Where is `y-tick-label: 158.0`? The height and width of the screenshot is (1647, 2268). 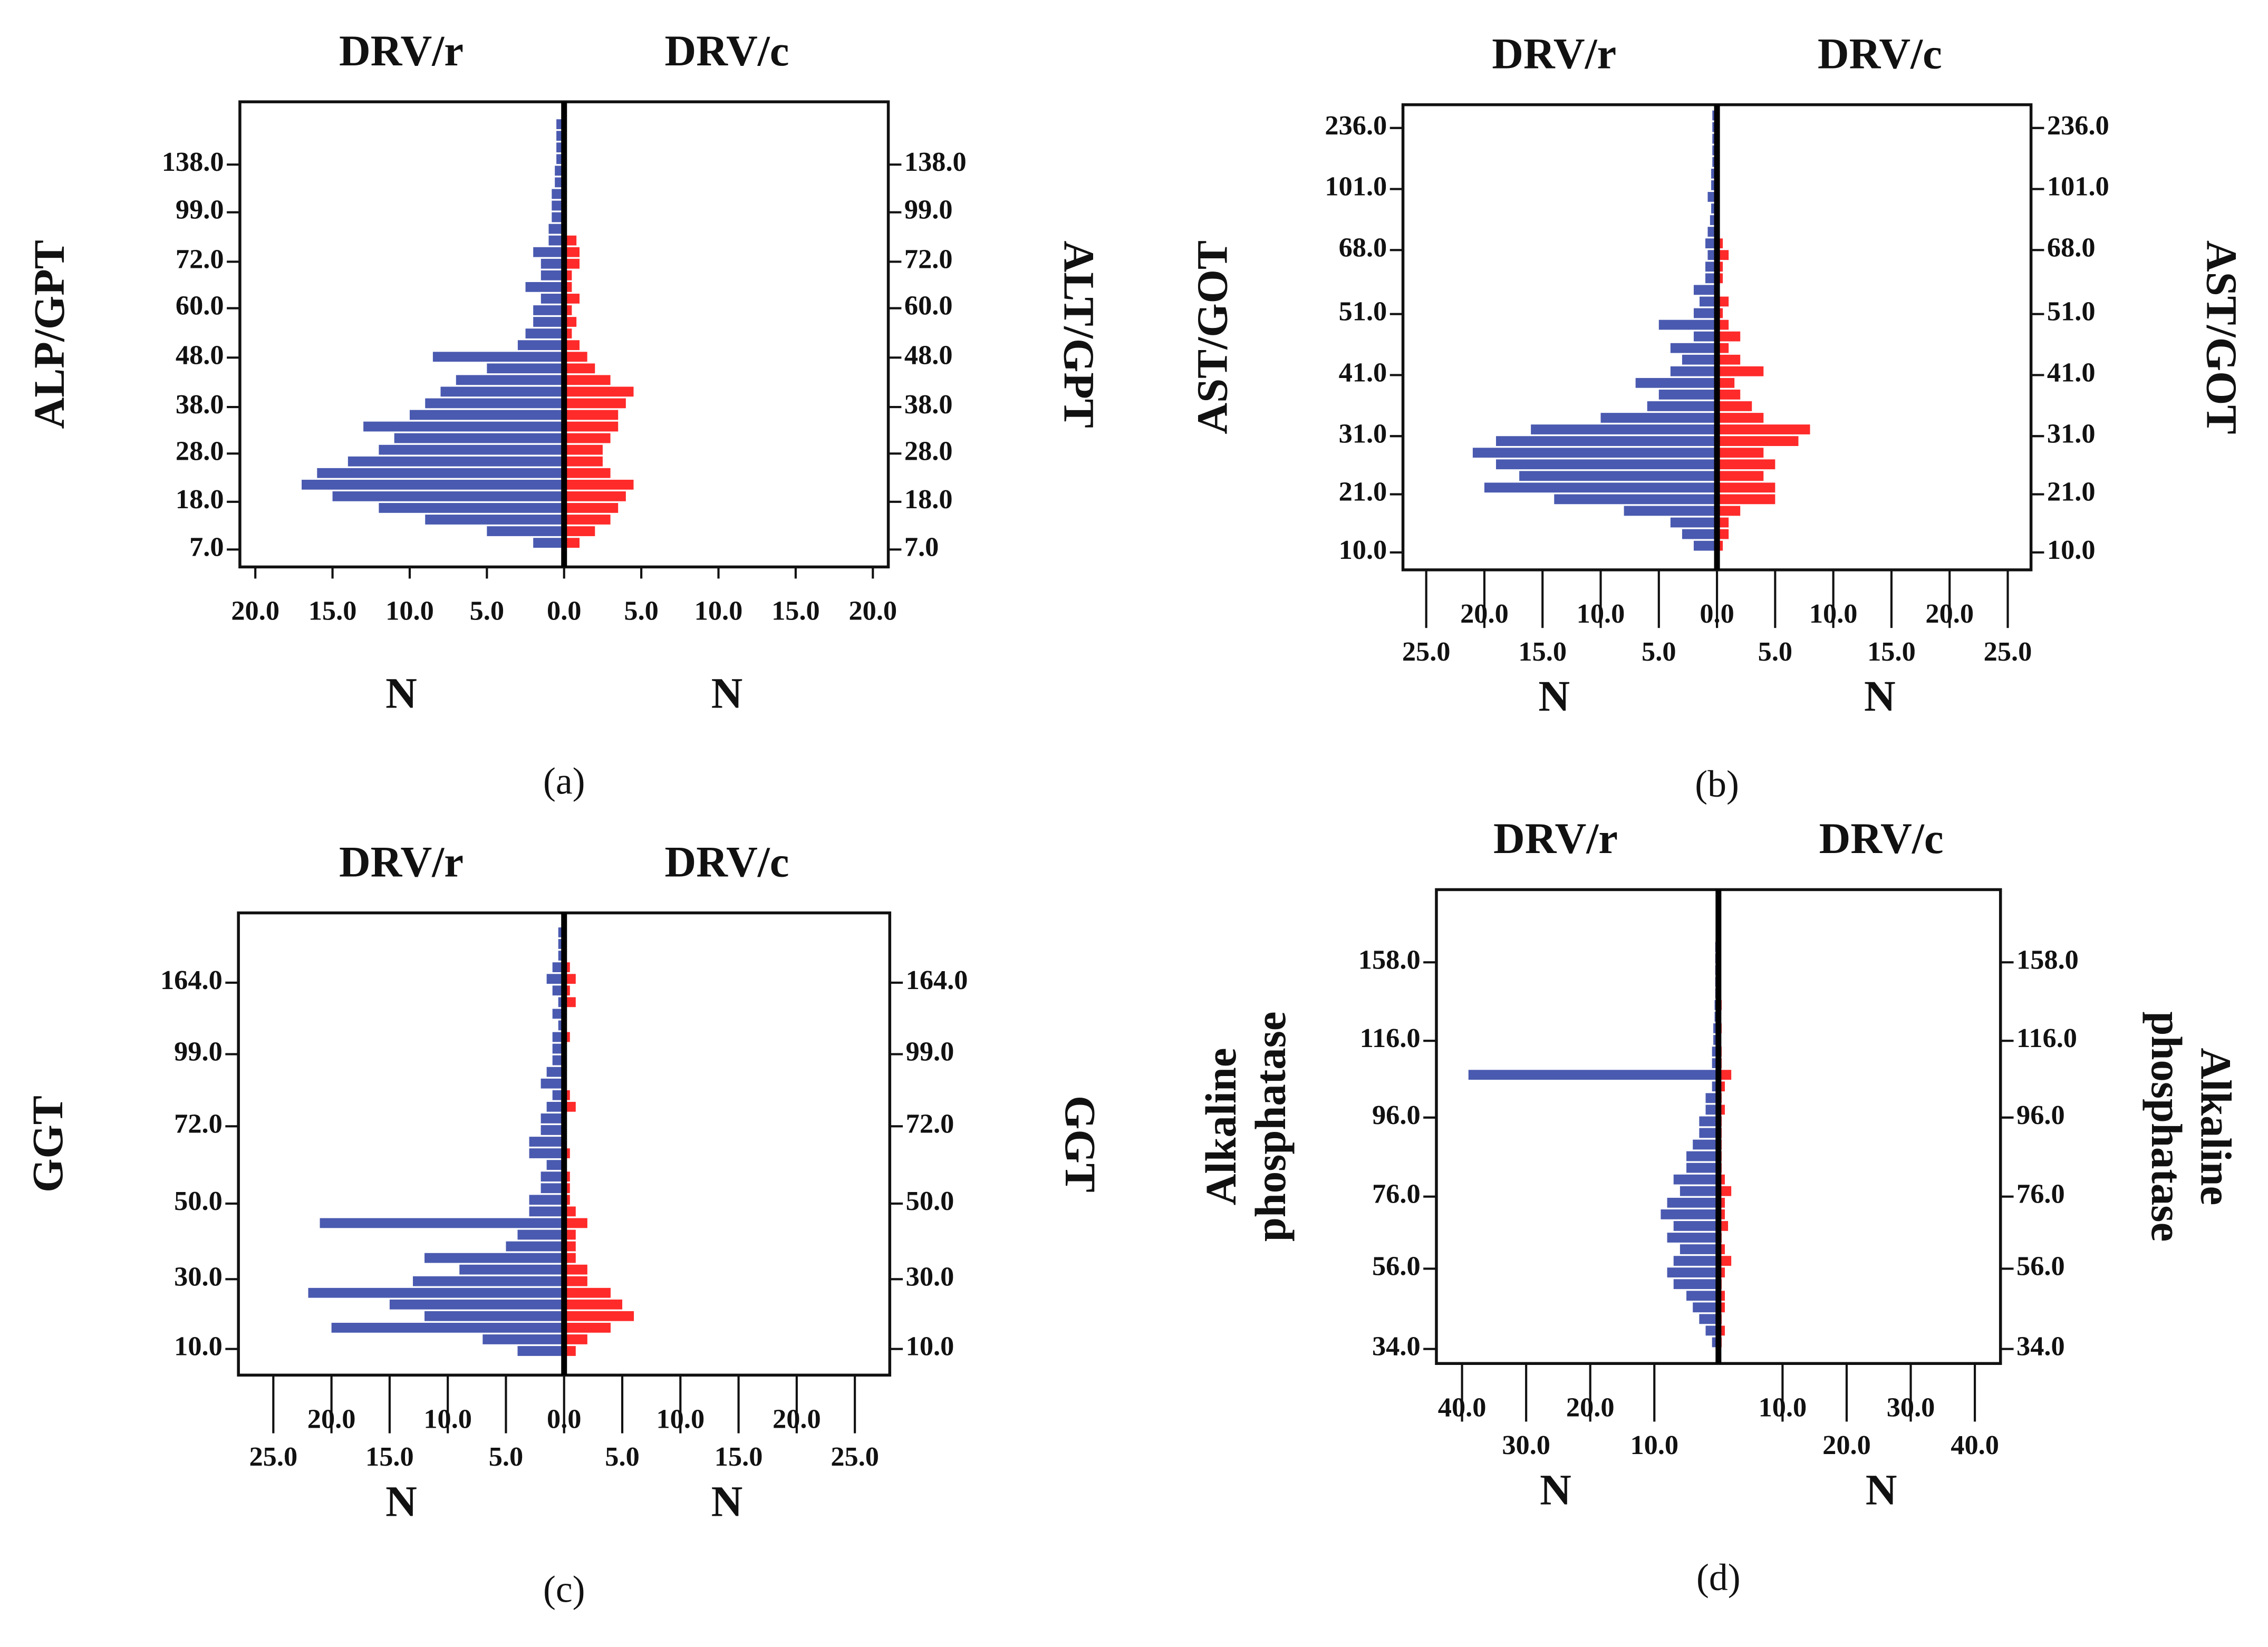 y-tick-label: 158.0 is located at coordinates (1389, 960).